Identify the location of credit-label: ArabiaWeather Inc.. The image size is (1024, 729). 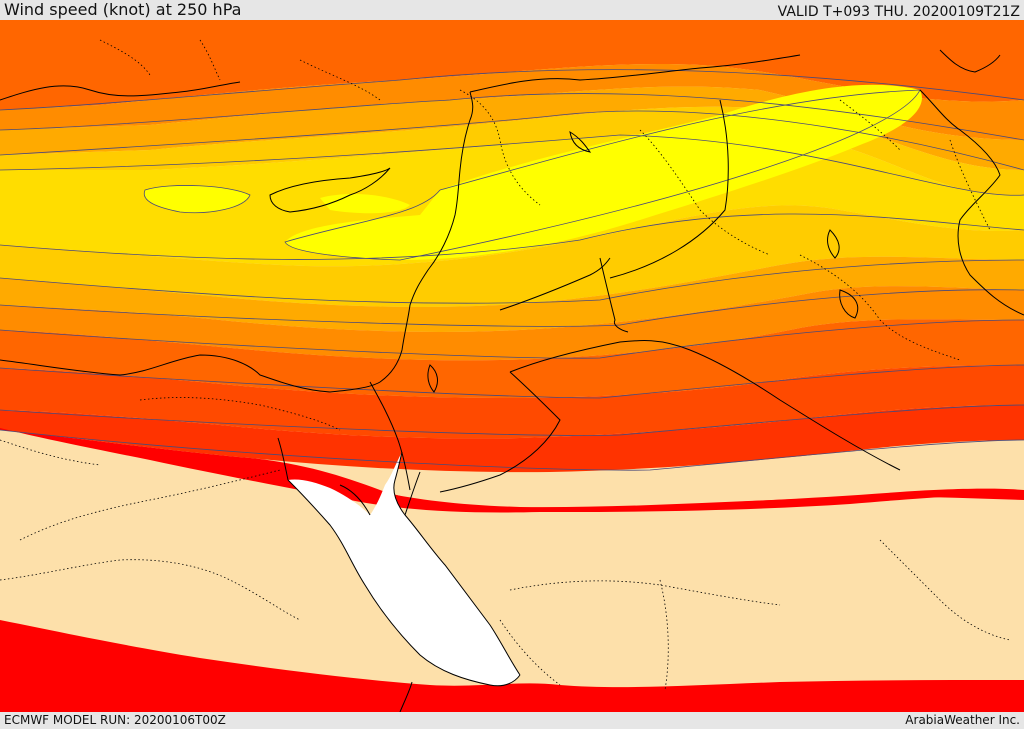
(962, 720).